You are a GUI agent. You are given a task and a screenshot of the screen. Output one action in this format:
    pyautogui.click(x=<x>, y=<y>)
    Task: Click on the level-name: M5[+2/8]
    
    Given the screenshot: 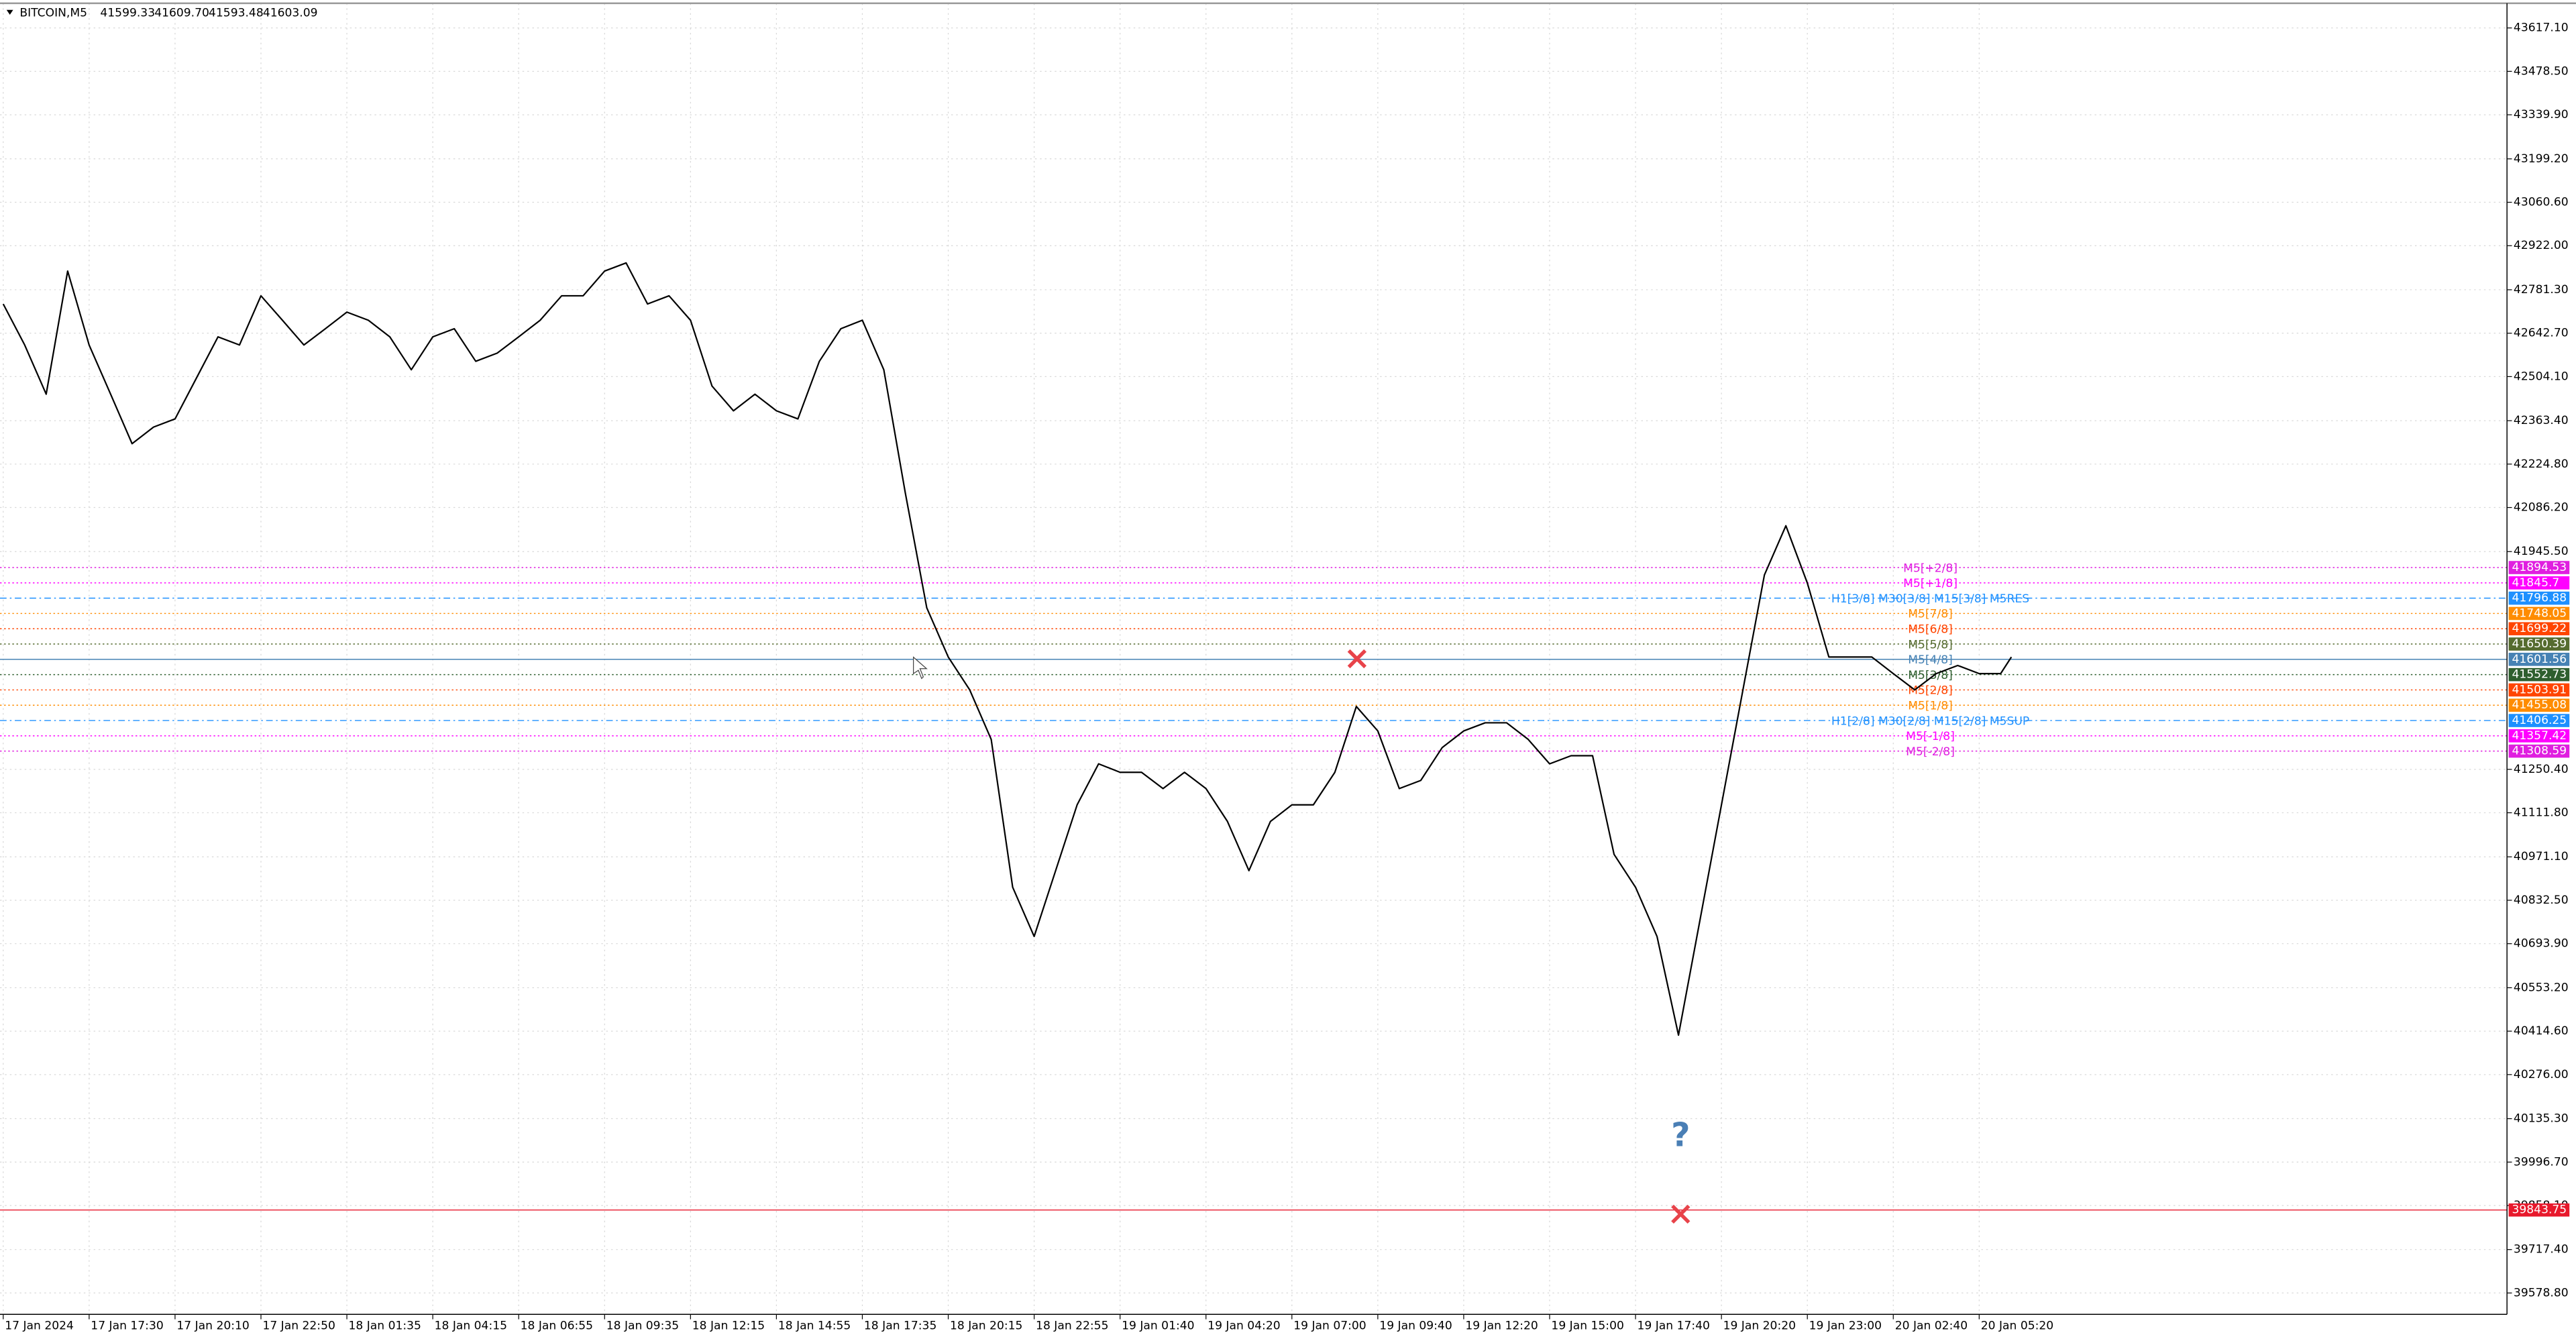 What is the action you would take?
    pyautogui.click(x=1930, y=568)
    